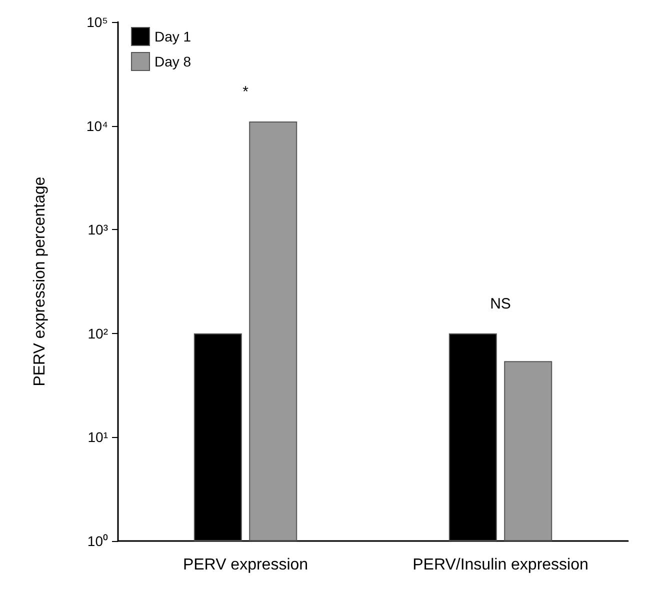 The height and width of the screenshot is (591, 656). I want to click on annotation: *, so click(245, 92).